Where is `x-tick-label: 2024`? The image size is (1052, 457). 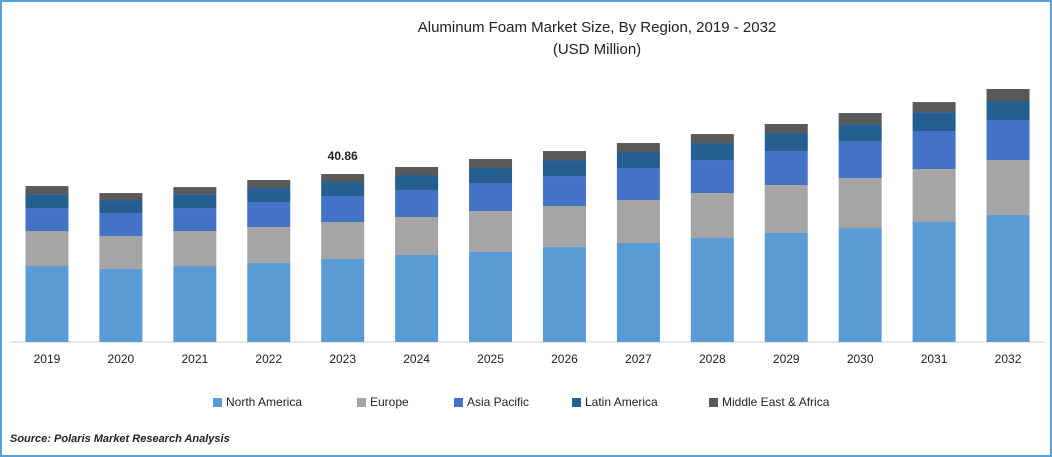
x-tick-label: 2024 is located at coordinates (416, 359).